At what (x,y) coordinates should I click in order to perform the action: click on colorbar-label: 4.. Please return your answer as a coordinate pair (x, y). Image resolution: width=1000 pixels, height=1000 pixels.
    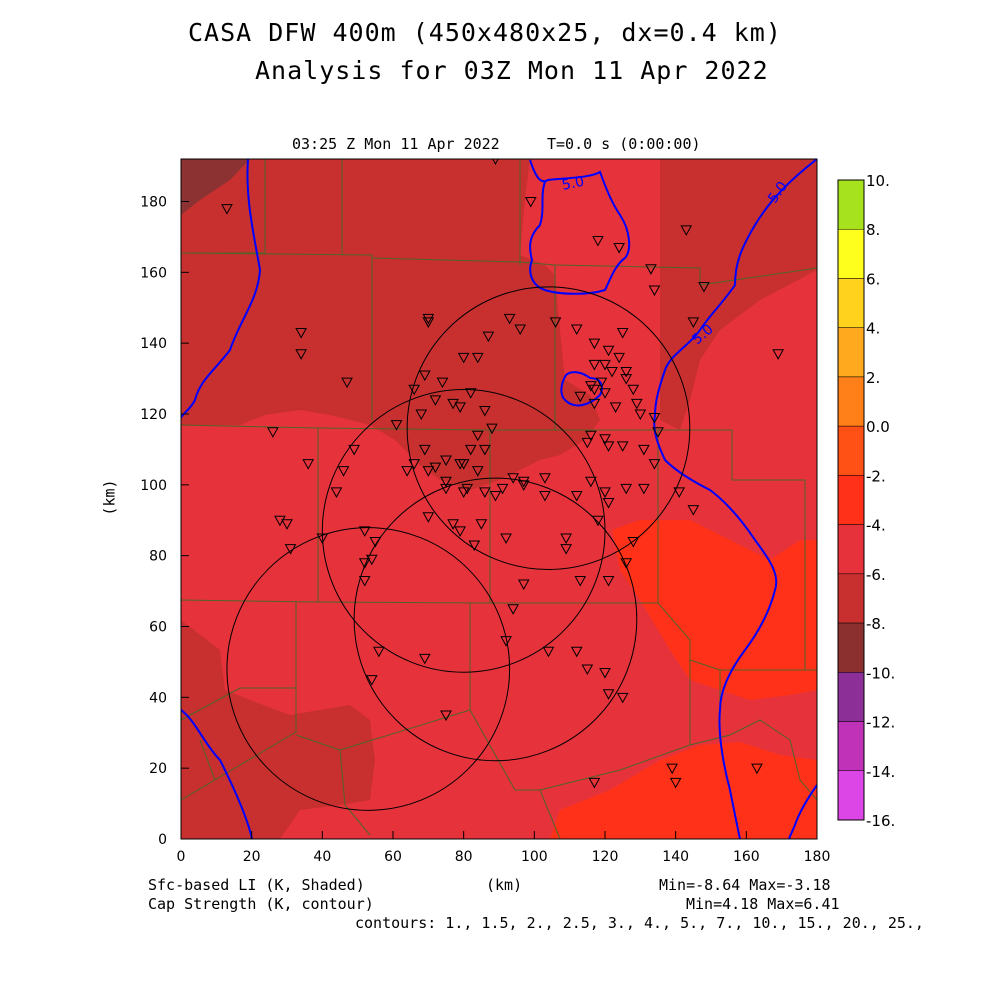
    Looking at the image, I should click on (873, 329).